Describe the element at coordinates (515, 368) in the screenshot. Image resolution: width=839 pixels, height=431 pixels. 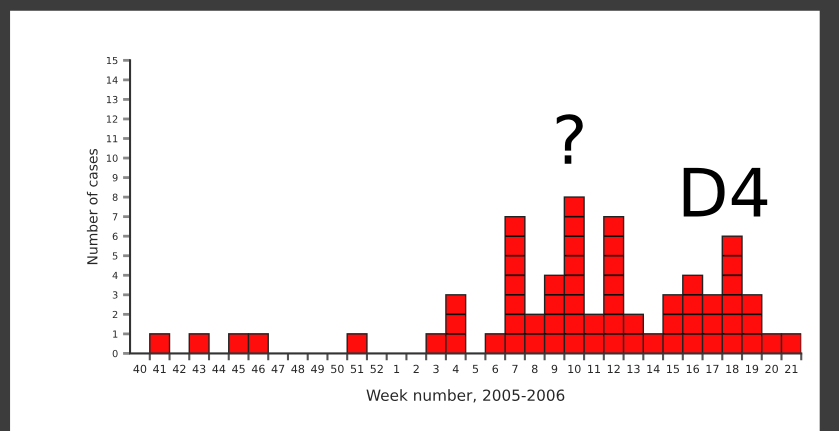
I see `x-tick-label: 7` at that location.